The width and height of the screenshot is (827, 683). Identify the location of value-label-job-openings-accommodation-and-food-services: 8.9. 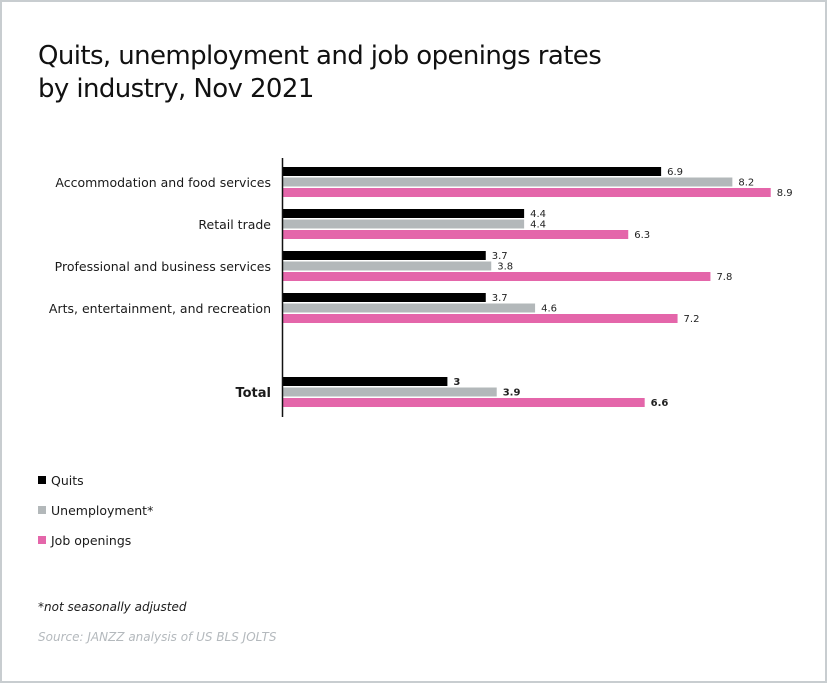
(785, 193).